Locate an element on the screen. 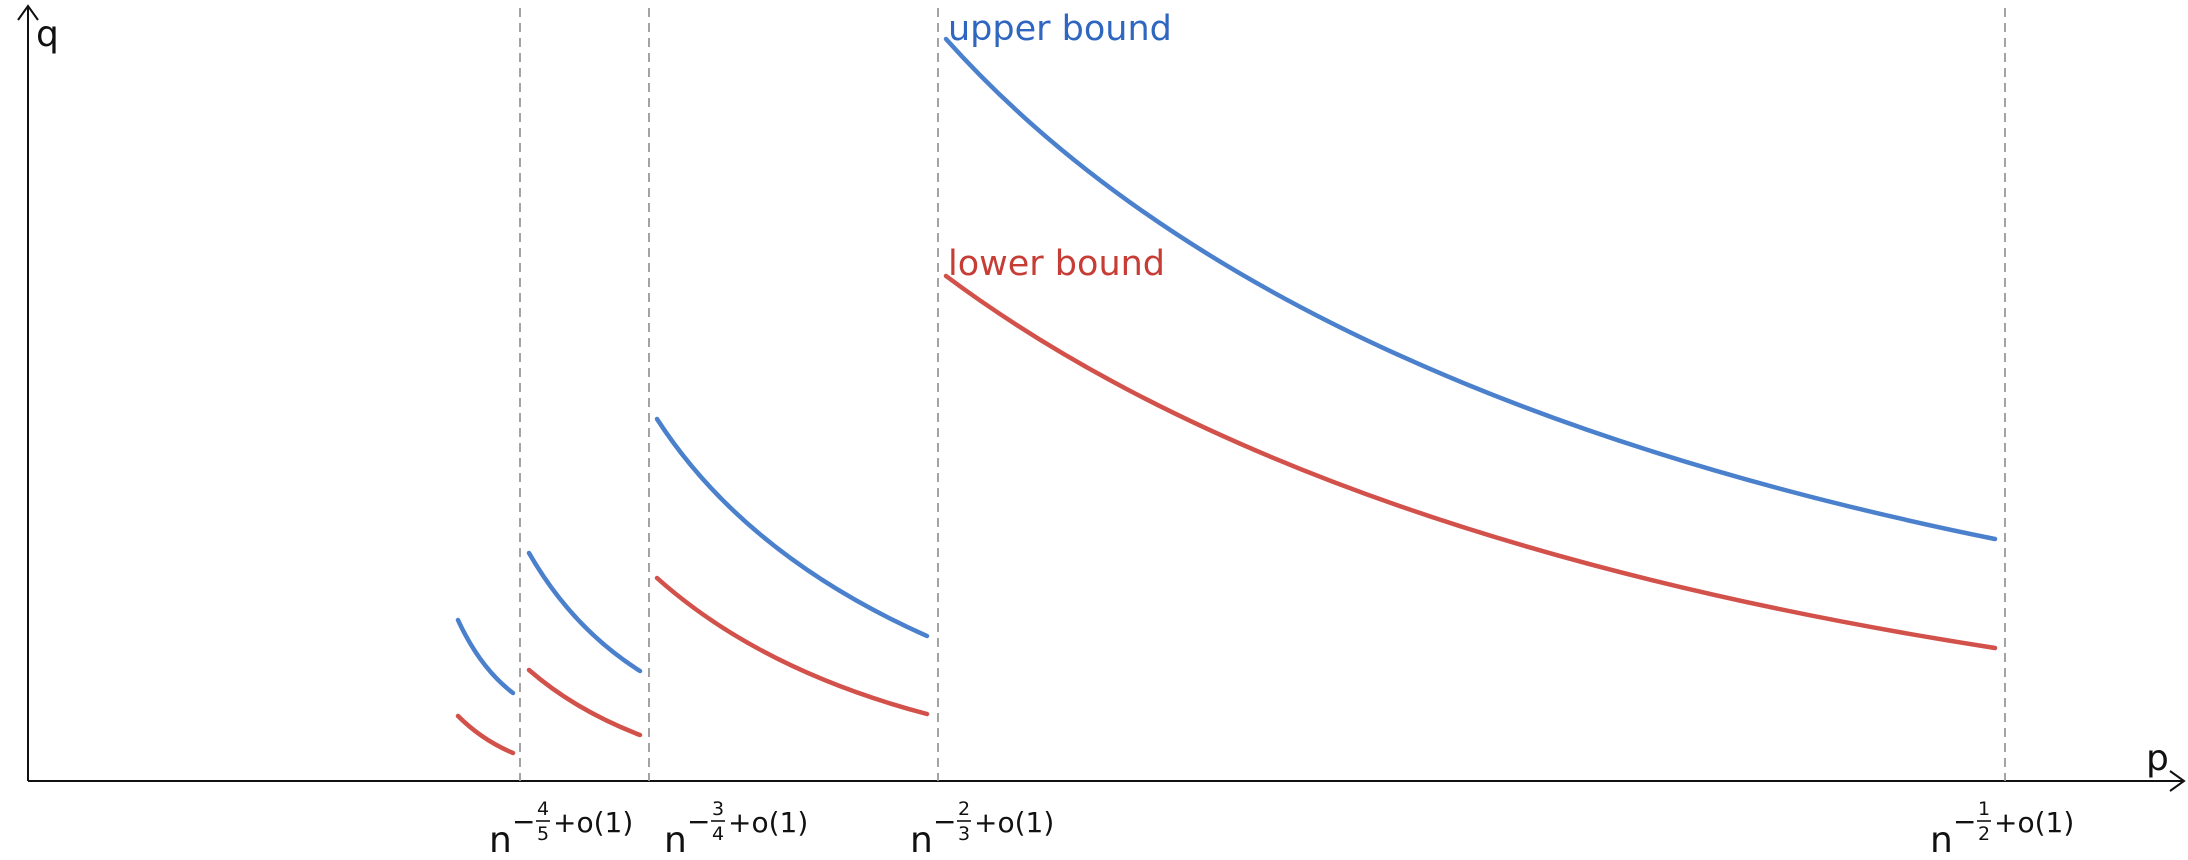 This screenshot has width=2188, height=860. threshold-num: 2 is located at coordinates (964, 809).